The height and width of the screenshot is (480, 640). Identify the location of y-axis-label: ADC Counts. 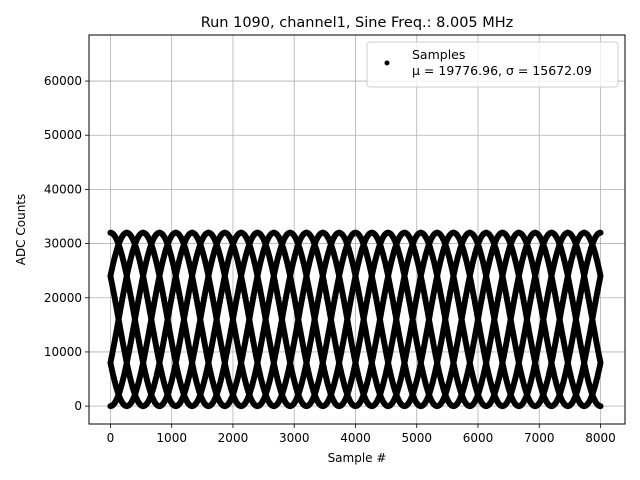
(21, 230).